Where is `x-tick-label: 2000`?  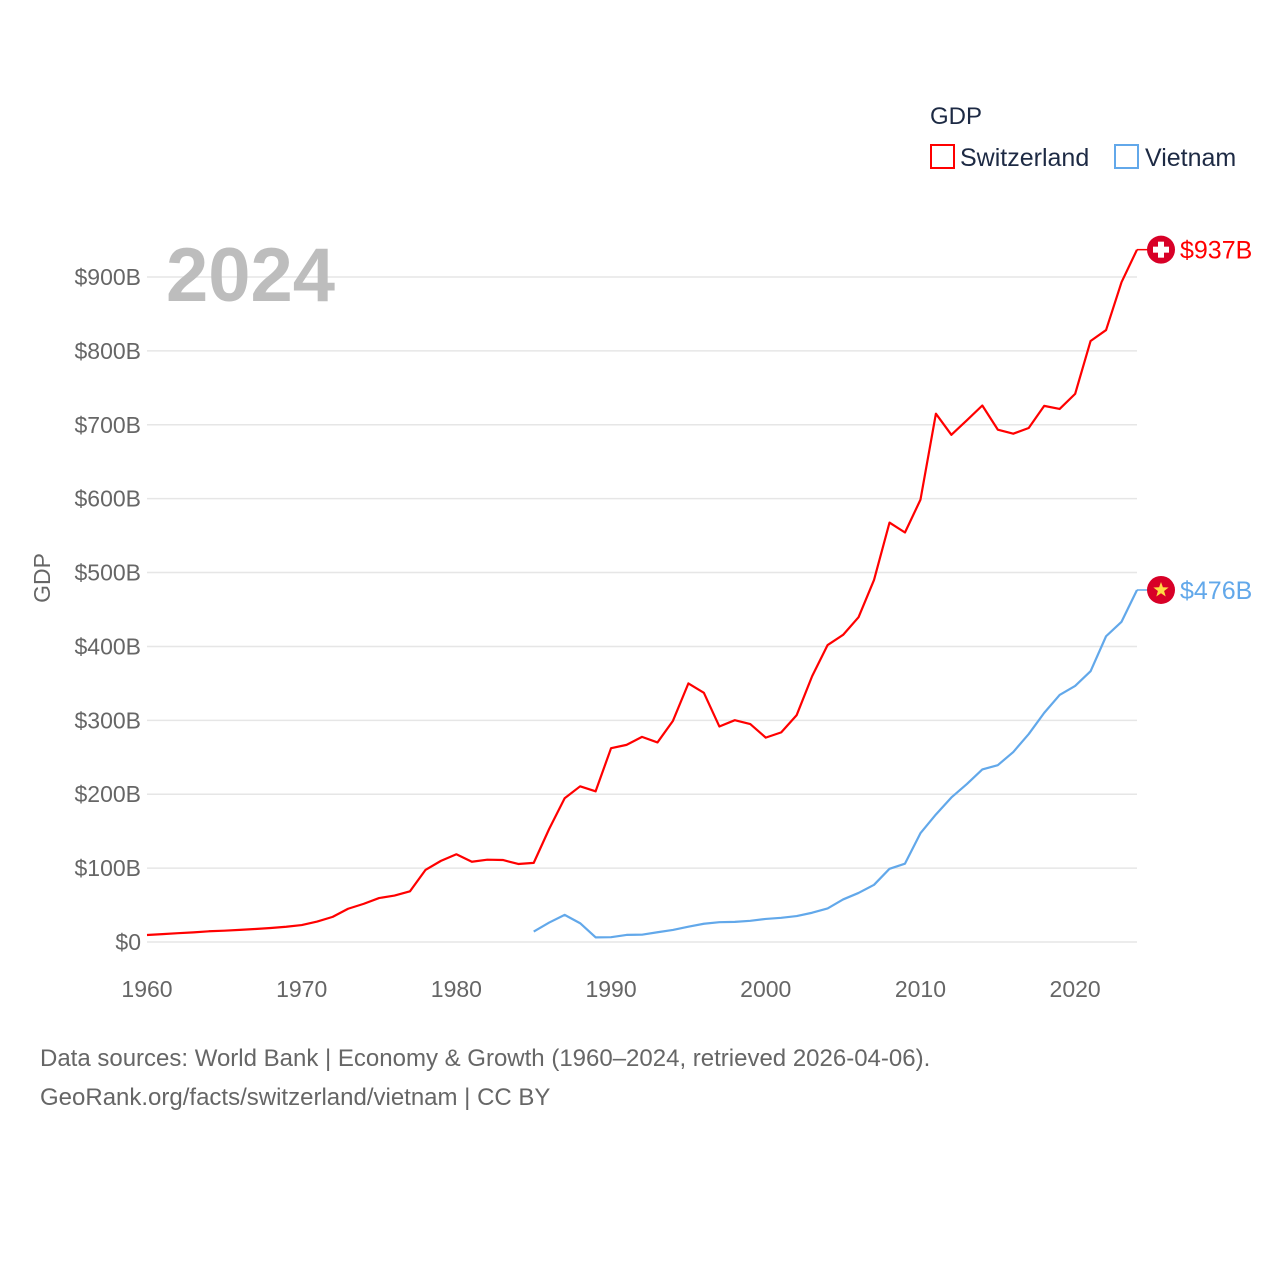 x-tick-label: 2000 is located at coordinates (765, 989).